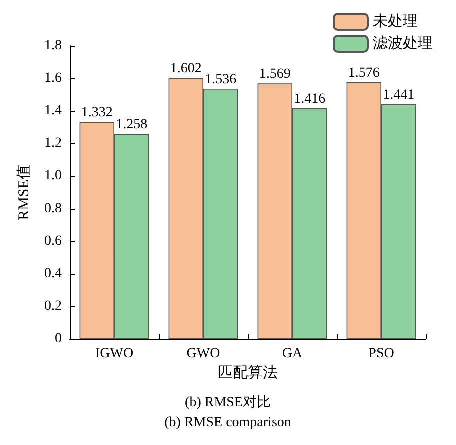 The image size is (456, 445). What do you see at coordinates (53, 241) in the screenshot?
I see `y-tick-label: 0.6` at bounding box center [53, 241].